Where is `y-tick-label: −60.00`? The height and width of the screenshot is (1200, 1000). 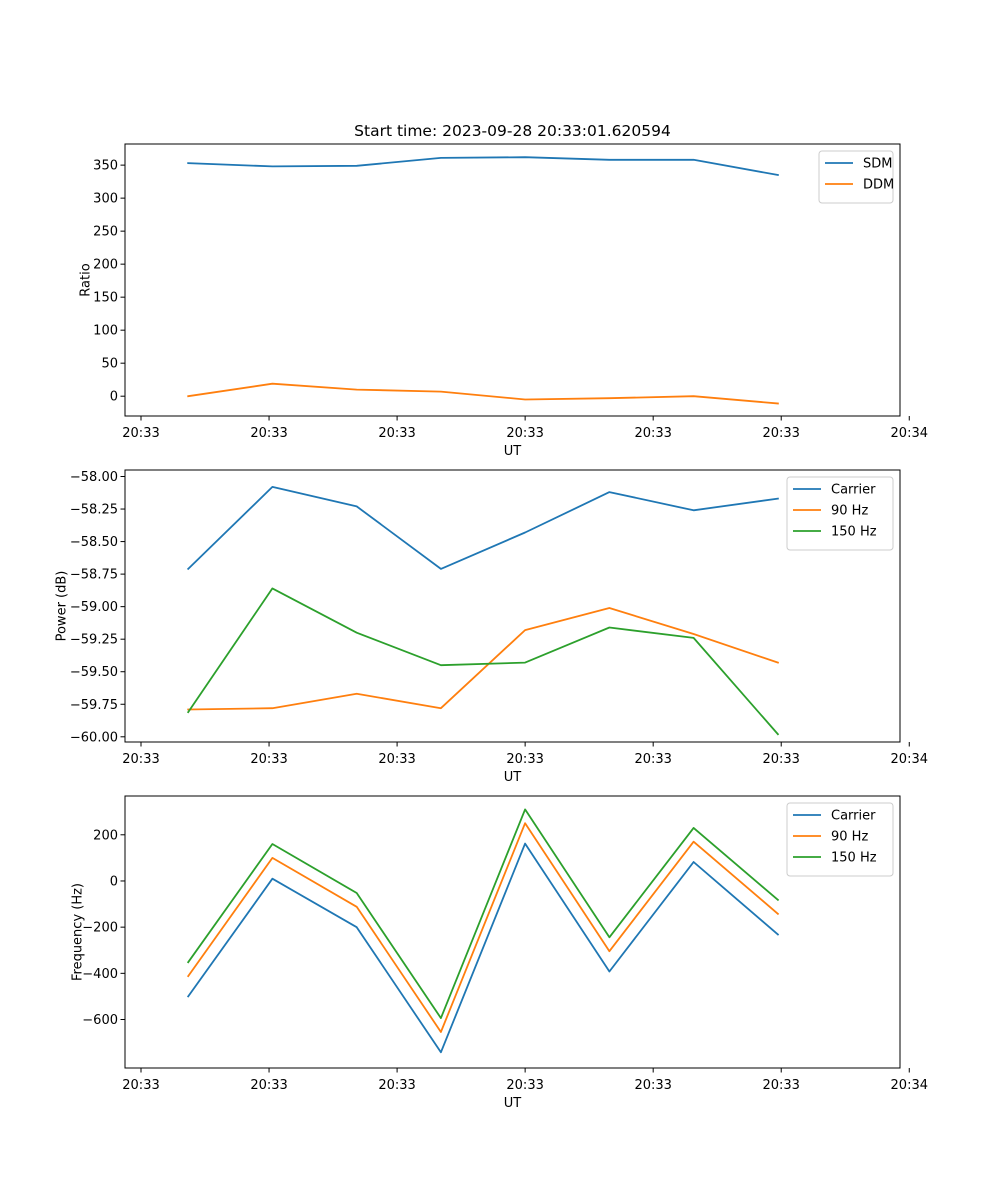
y-tick-label: −60.00 is located at coordinates (94, 737).